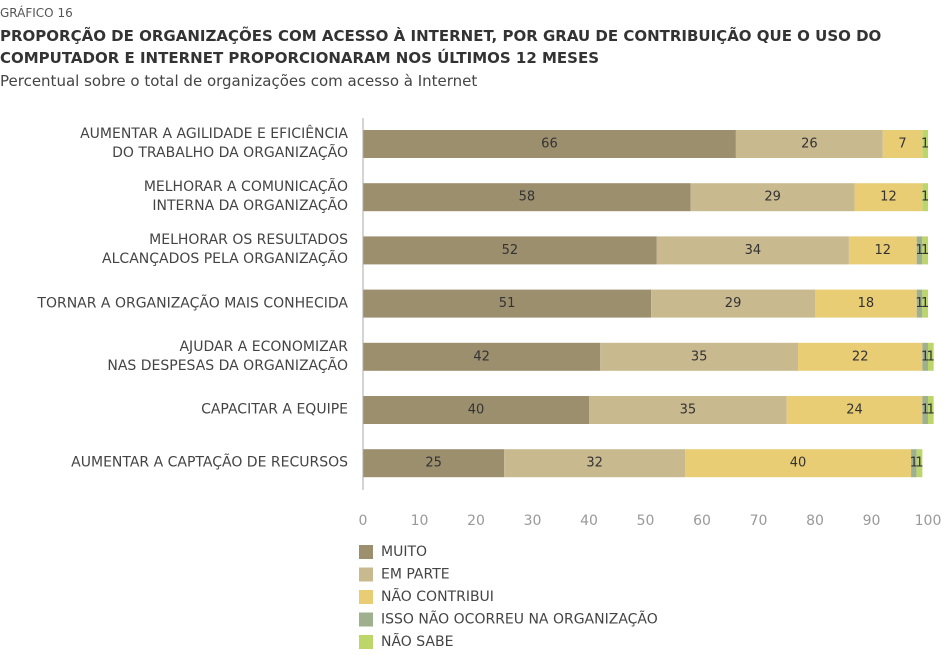 The height and width of the screenshot is (655, 943). I want to click on legend-label: NÃO CONTRIBUI, so click(437, 596).